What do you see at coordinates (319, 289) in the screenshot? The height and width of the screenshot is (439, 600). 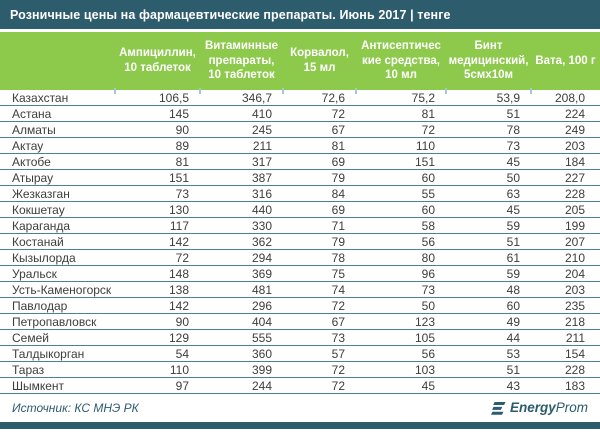 I see `price-cell: 74` at bounding box center [319, 289].